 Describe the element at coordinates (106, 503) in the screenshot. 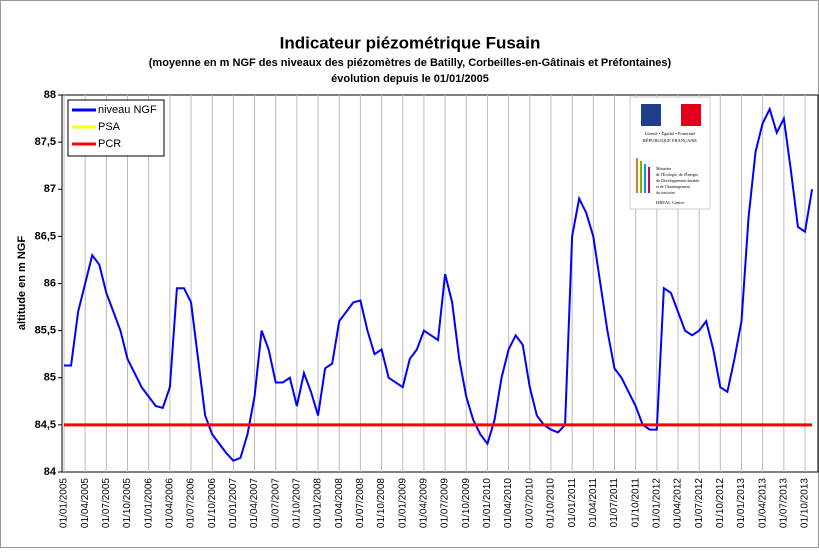

I see `x-tick-label: 01/07/2005` at that location.